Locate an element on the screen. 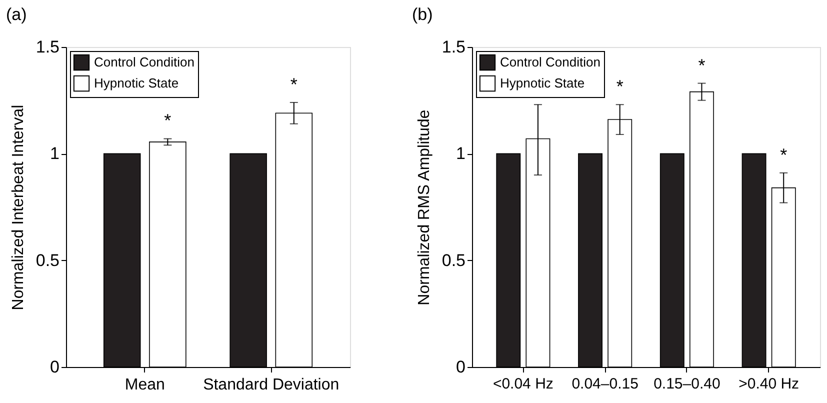  x-tick-label: Mean is located at coordinates (144, 385).